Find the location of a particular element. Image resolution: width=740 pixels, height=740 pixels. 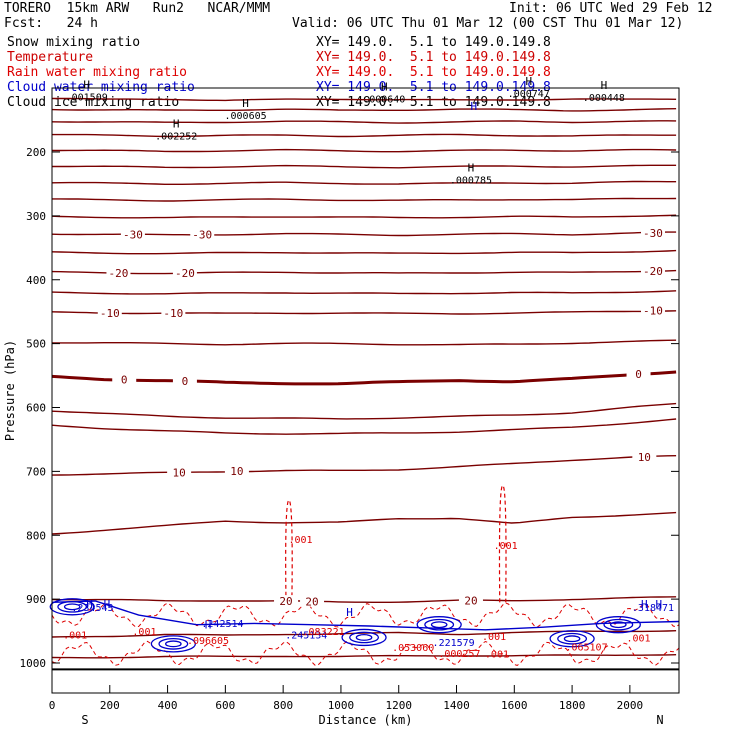

isotherm-label: -20 is located at coordinates (185, 273).